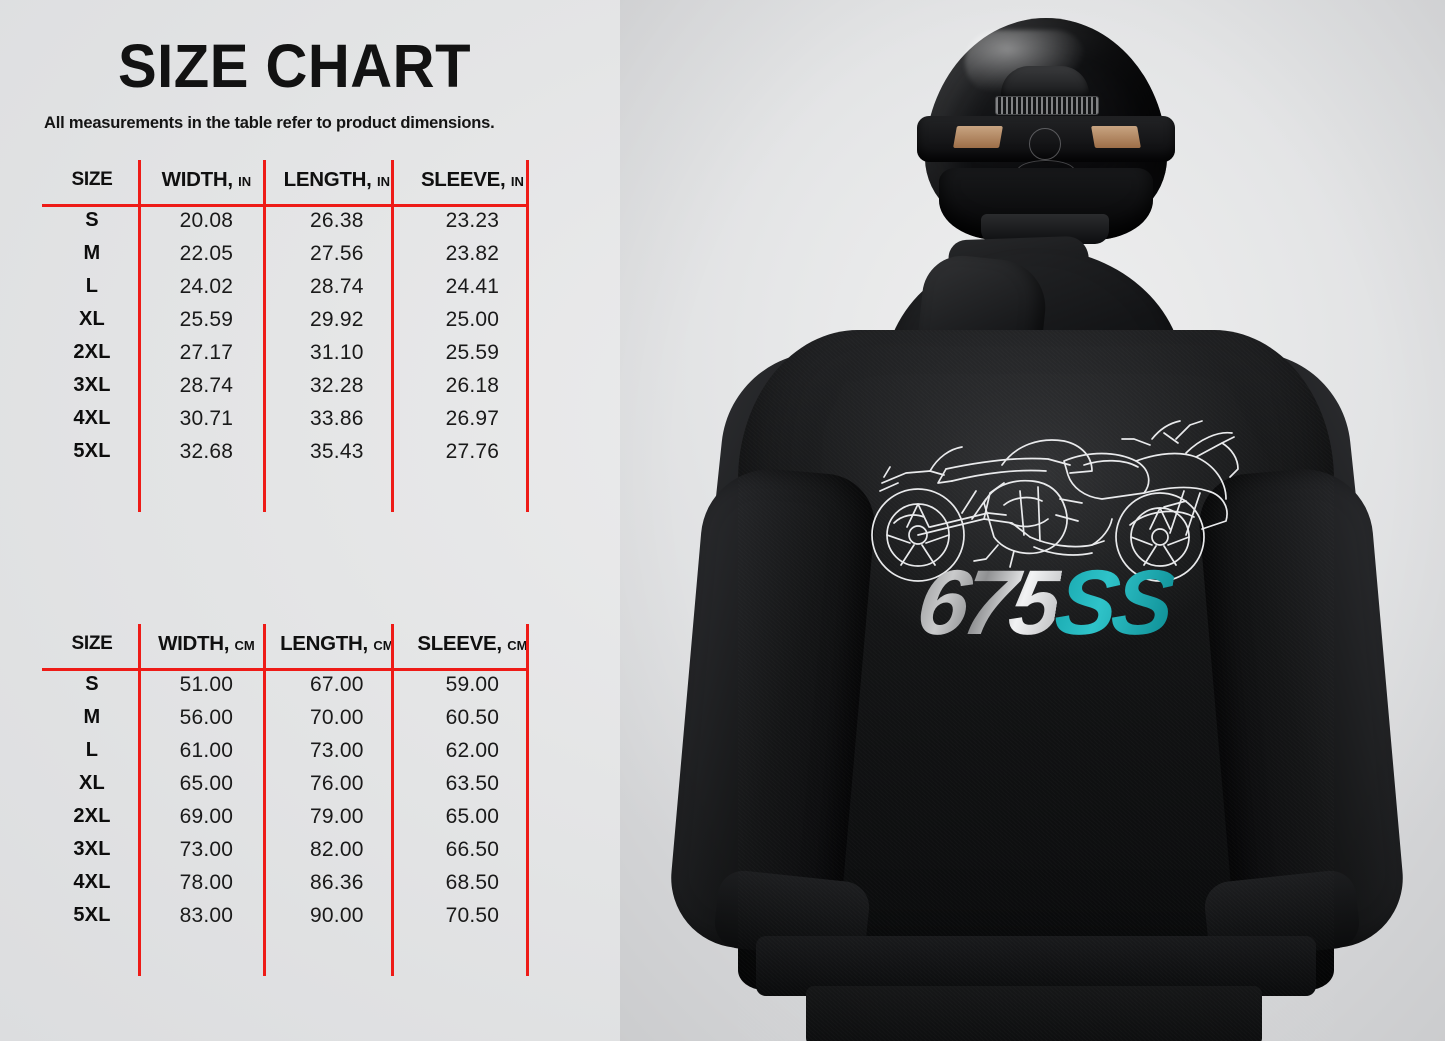  I want to click on cell-sleeve: 59.00, so click(472, 684).